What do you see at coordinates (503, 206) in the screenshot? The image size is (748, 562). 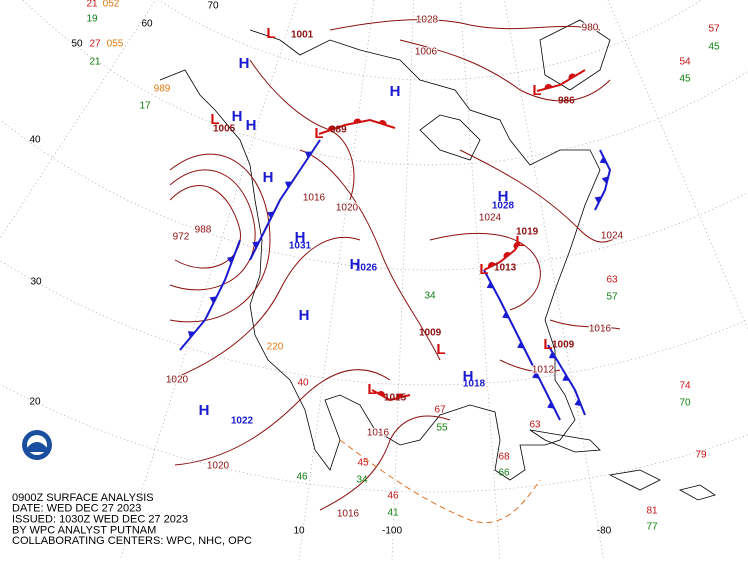 I see `high-pressure: 1028` at bounding box center [503, 206].